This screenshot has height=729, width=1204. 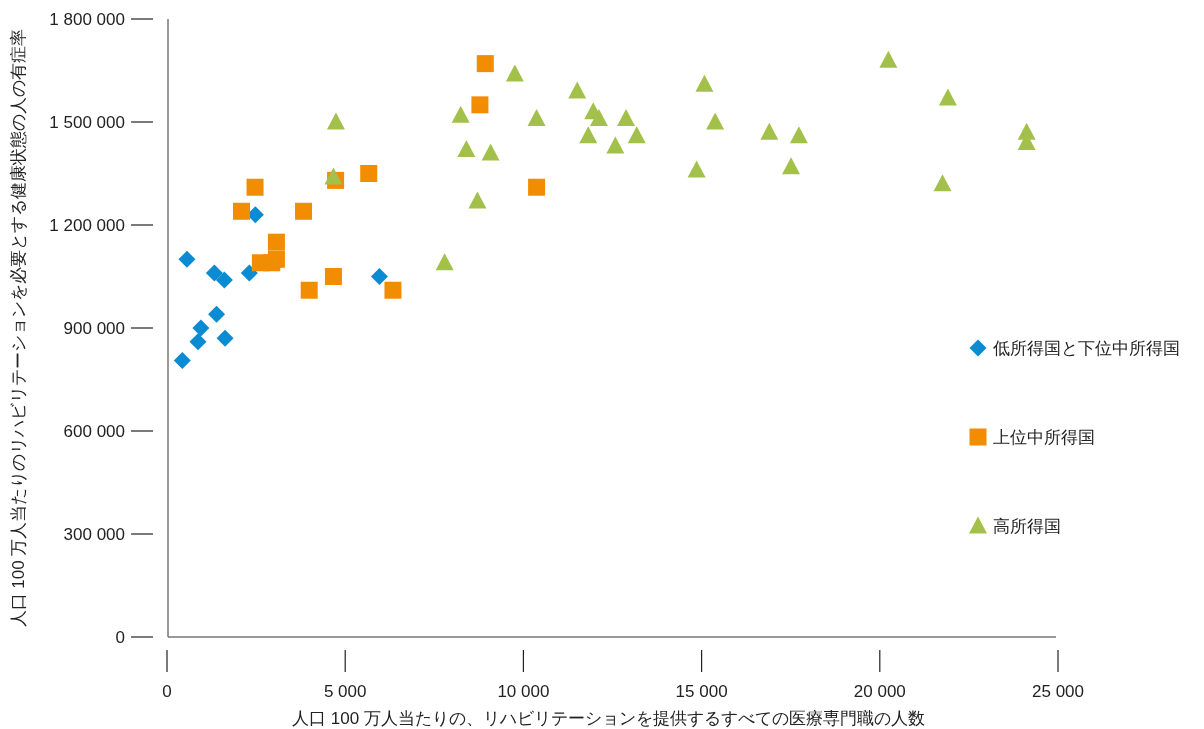 What do you see at coordinates (18, 328) in the screenshot?
I see `y-axis-title: 人口 100 万人当たりのリハビリテーションを必要とする健康状態の人の有症率` at bounding box center [18, 328].